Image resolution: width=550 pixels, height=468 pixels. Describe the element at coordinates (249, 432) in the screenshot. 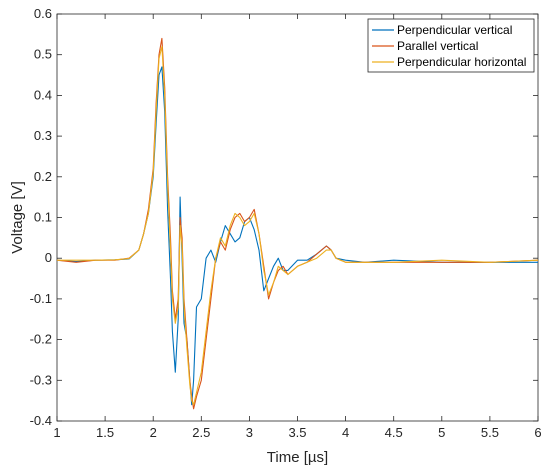

I see `x-tick-label: 3` at that location.